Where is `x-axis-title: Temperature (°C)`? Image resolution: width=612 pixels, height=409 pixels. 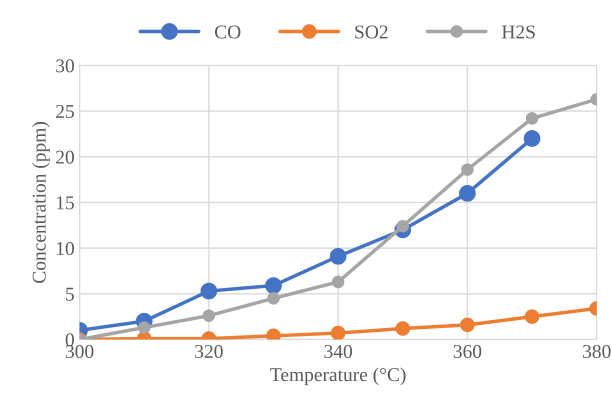 x-axis-title: Temperature (°C) is located at coordinates (338, 377).